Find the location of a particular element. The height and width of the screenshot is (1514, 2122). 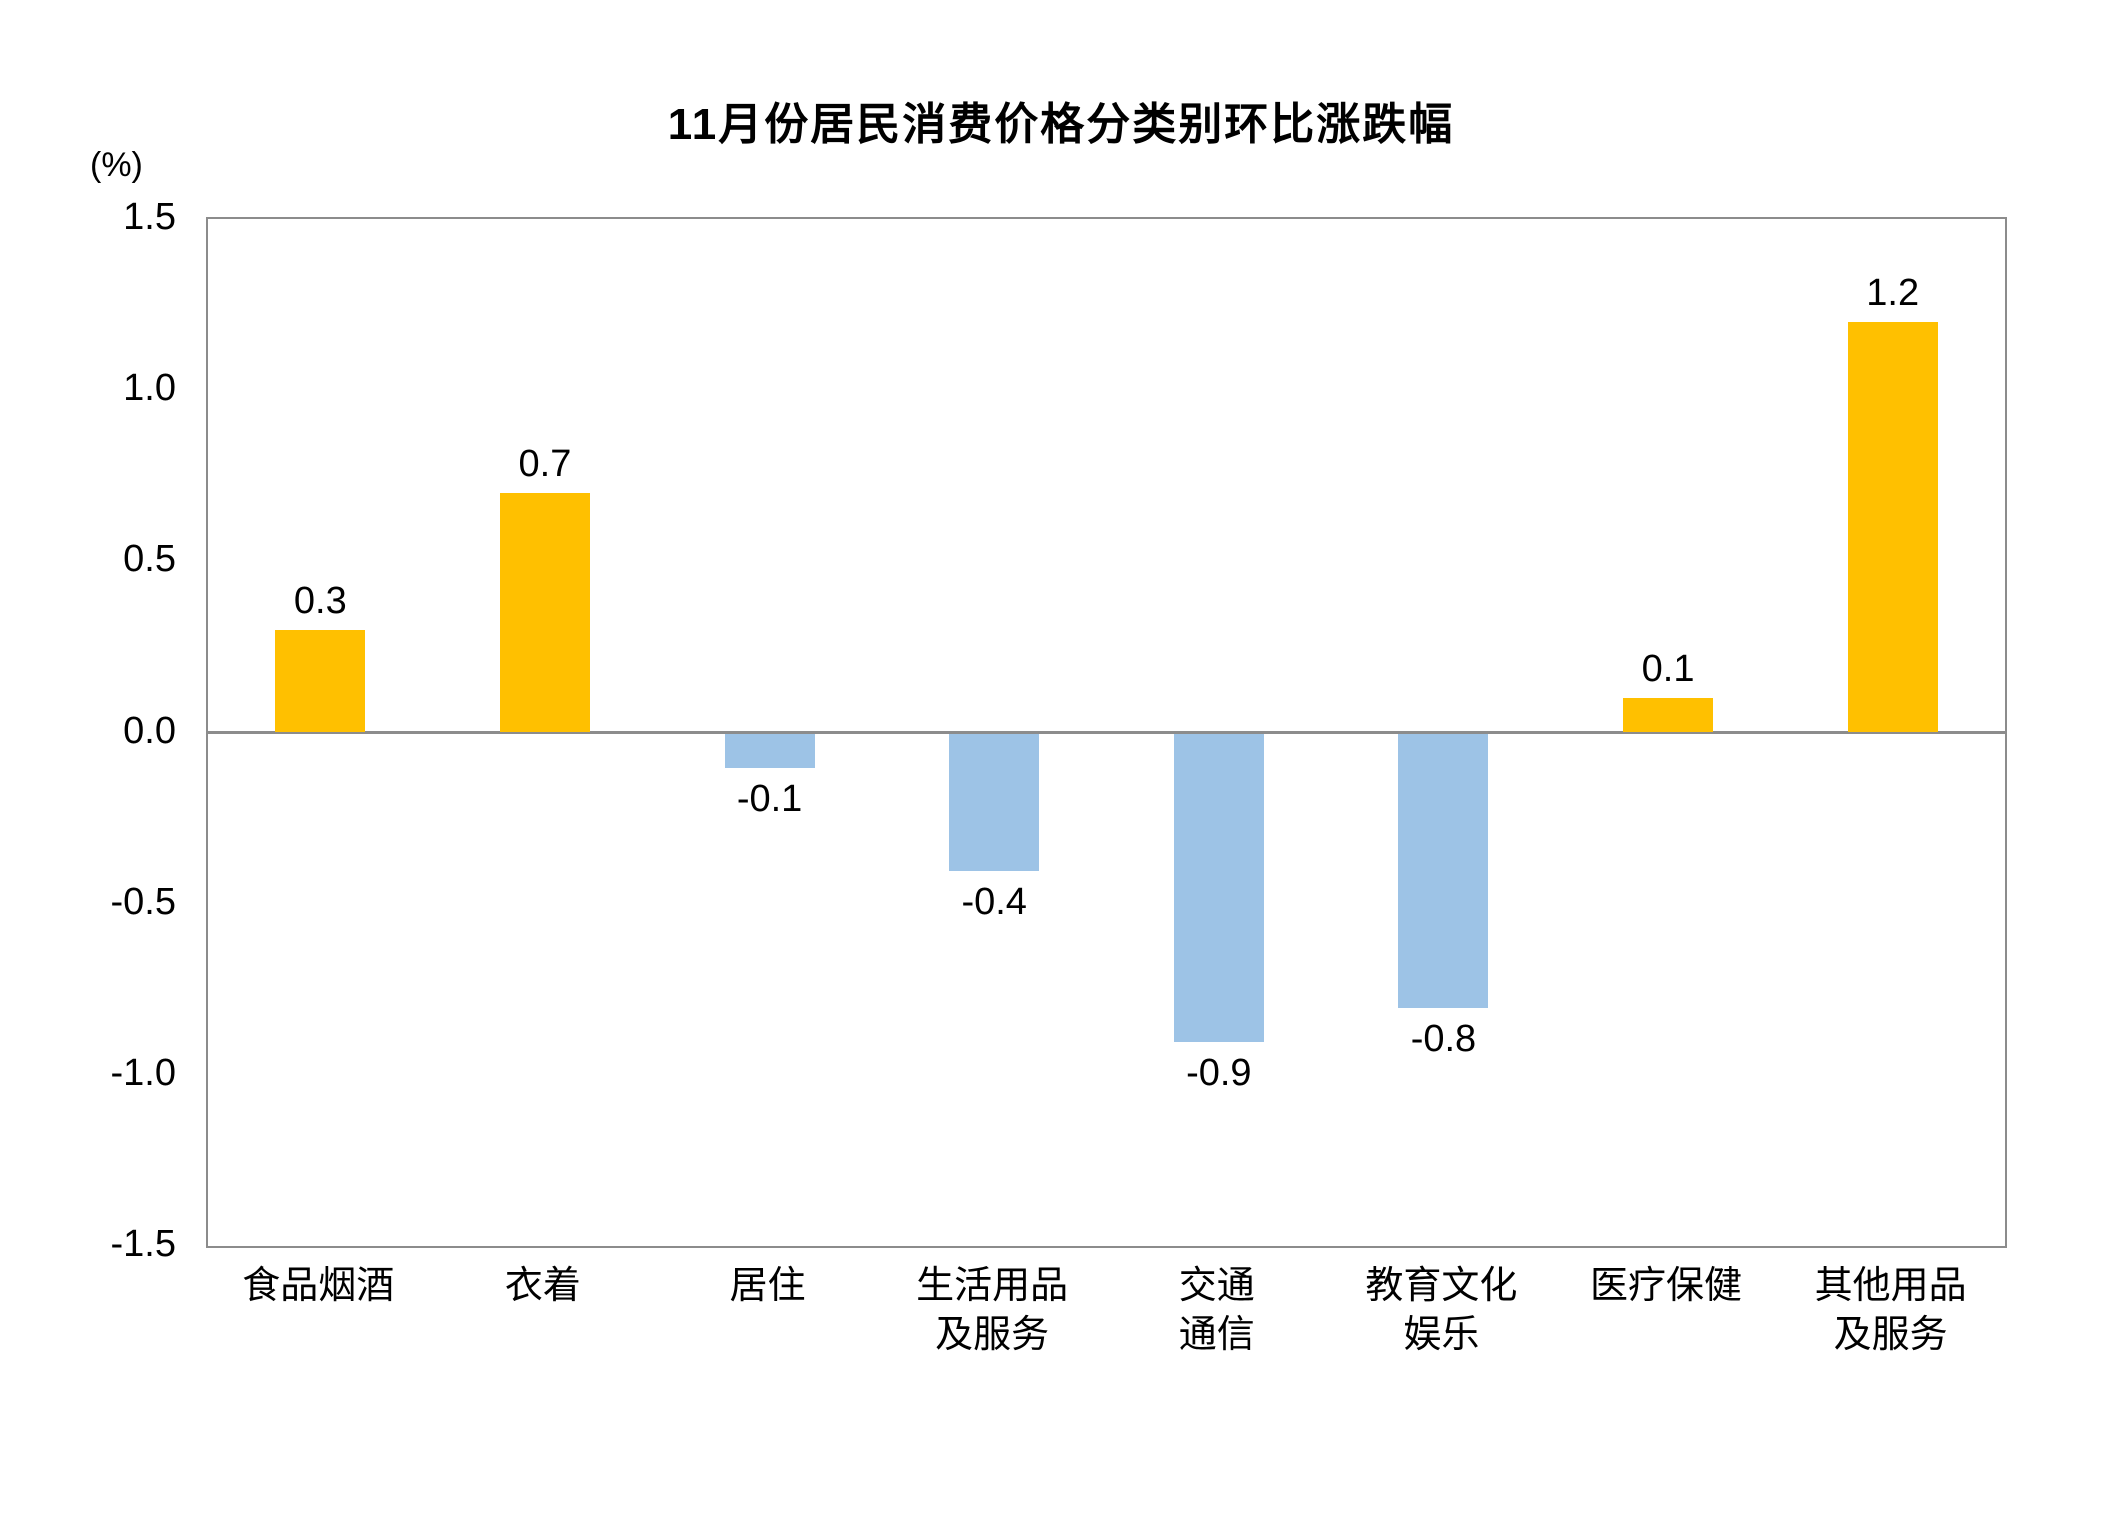

bar-value-label: -0.9 is located at coordinates (1219, 1073).